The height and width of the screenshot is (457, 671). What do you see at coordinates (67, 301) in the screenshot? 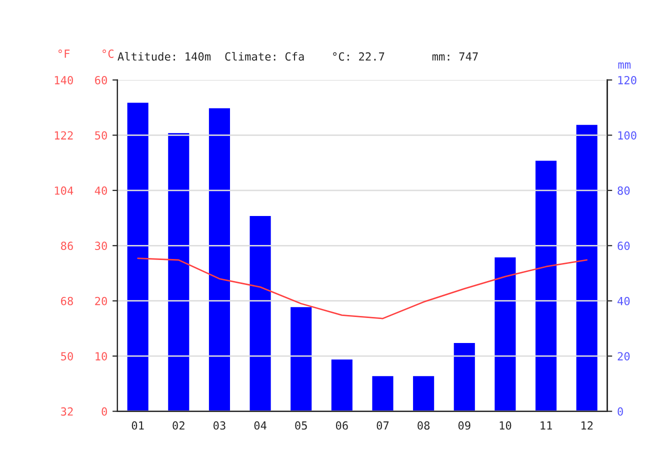
I see `y3-tick-label: 68` at bounding box center [67, 301].